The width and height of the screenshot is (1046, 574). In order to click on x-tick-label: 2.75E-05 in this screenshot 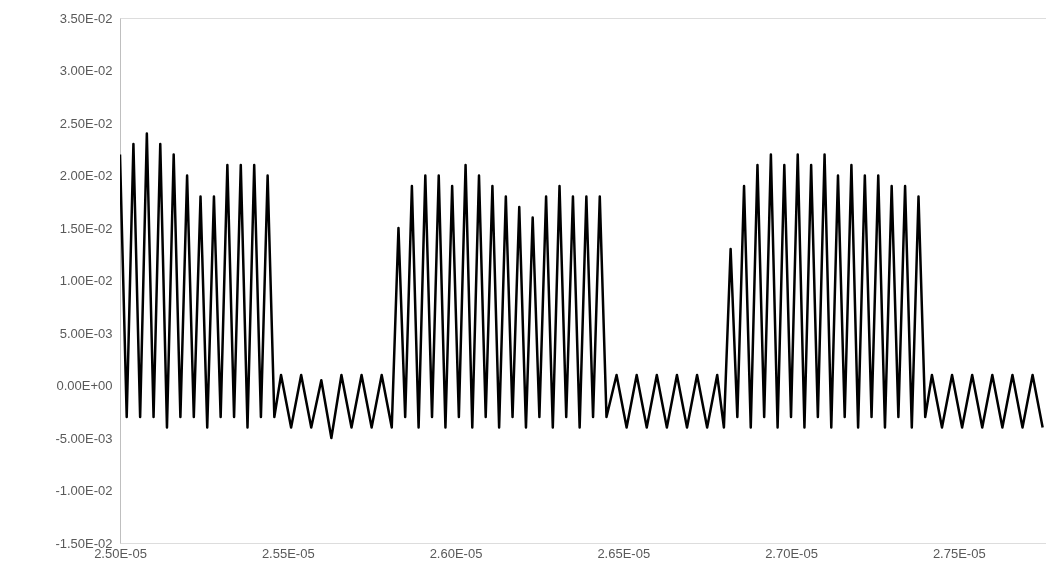, I will do `click(959, 553)`.